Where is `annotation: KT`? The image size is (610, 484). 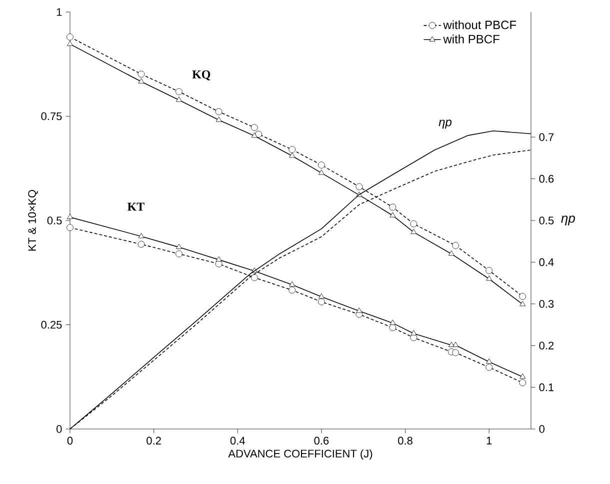
annotation: KT is located at coordinates (135, 206).